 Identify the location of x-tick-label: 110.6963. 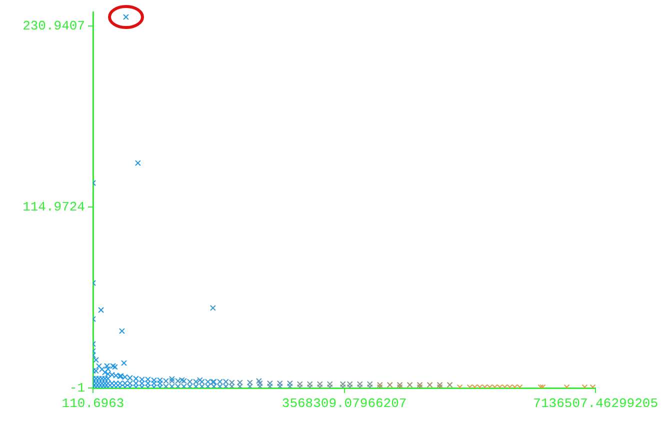
(93, 404).